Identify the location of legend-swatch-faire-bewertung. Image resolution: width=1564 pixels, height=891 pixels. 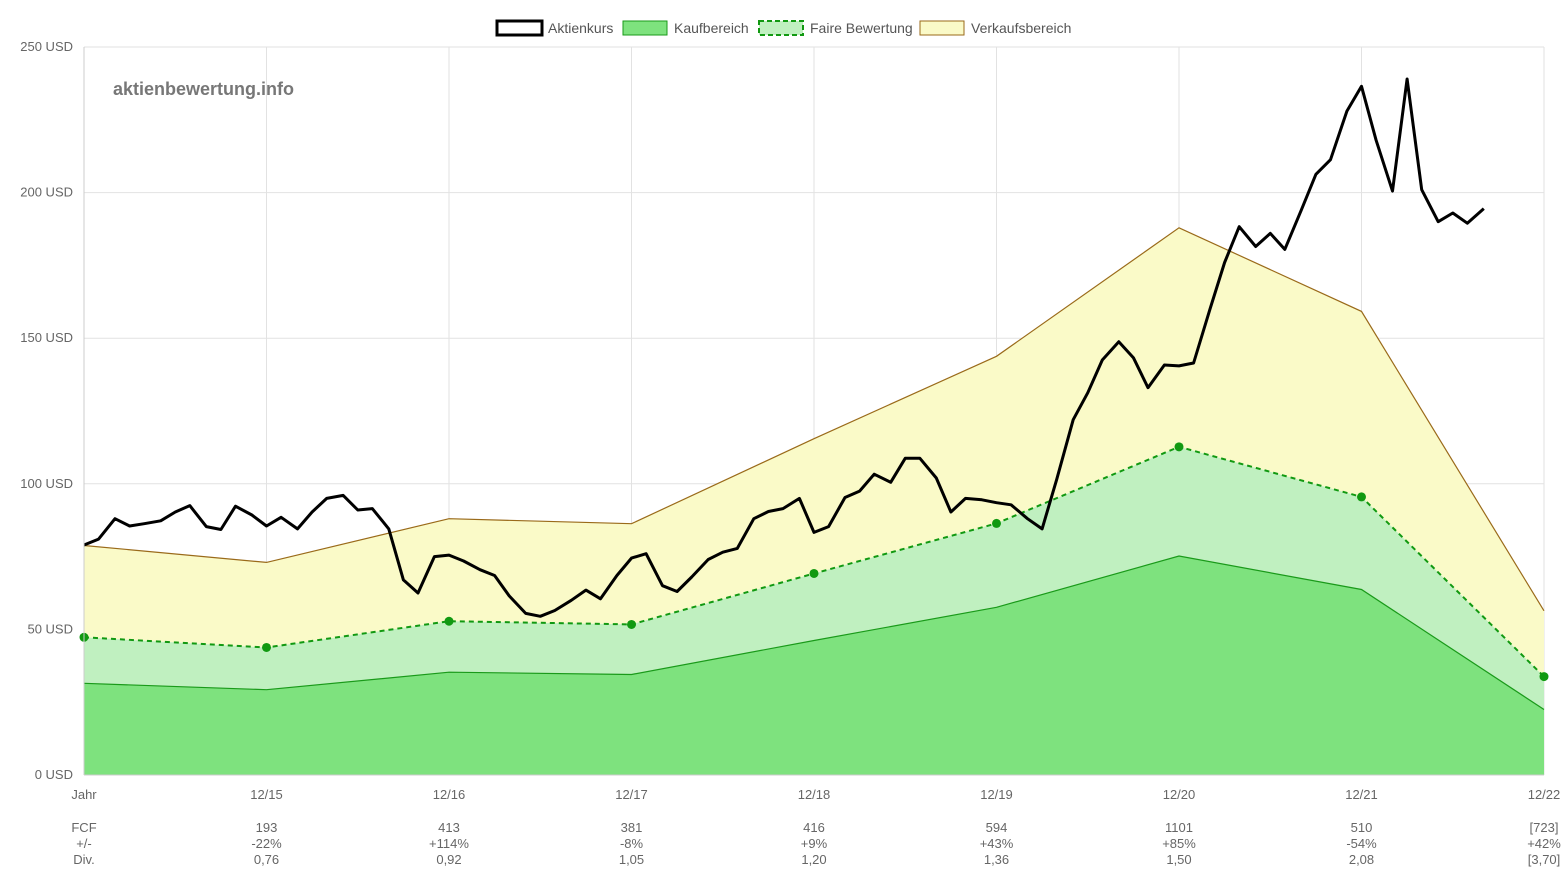
(781, 28).